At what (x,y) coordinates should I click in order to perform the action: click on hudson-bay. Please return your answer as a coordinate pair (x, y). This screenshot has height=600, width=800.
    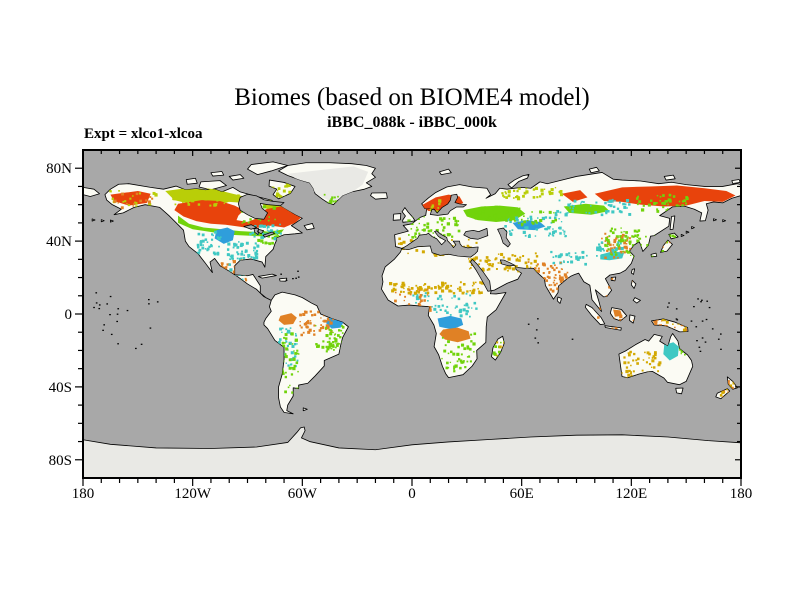
    Looking at the image, I should click on (261, 206).